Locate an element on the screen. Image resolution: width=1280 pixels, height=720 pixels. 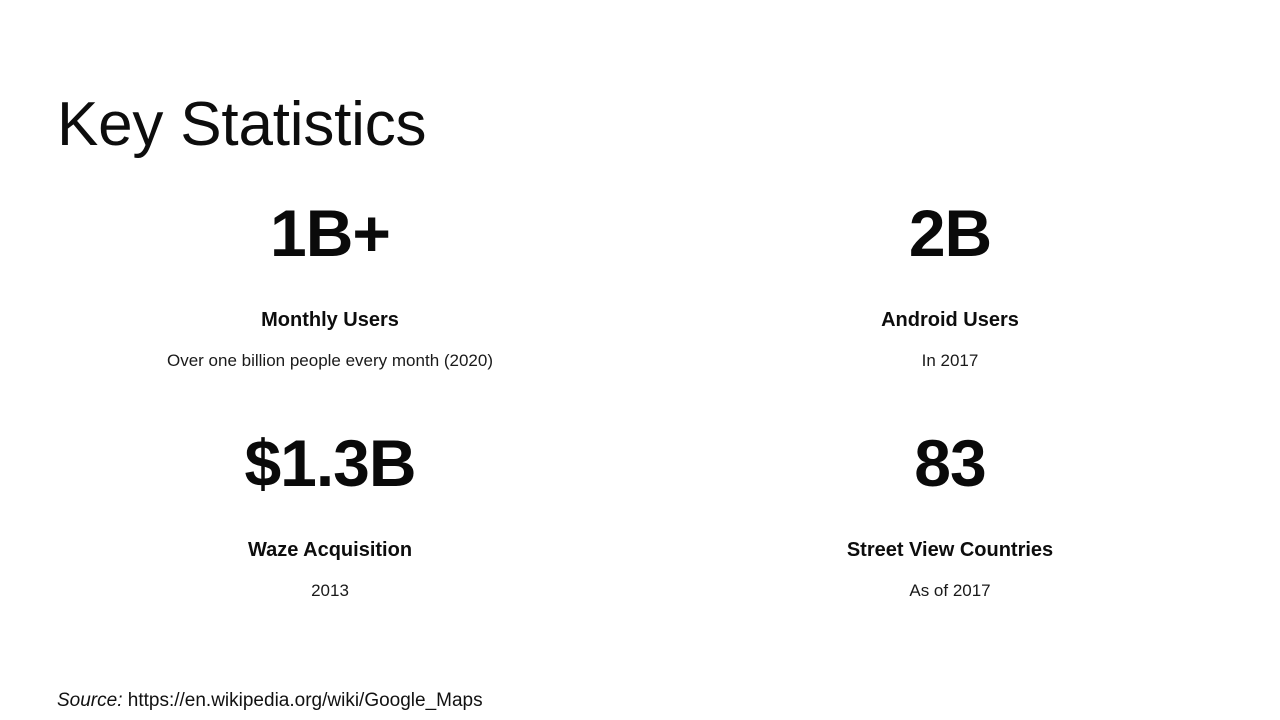
stat-value: $1.3B is located at coordinates (330, 463).